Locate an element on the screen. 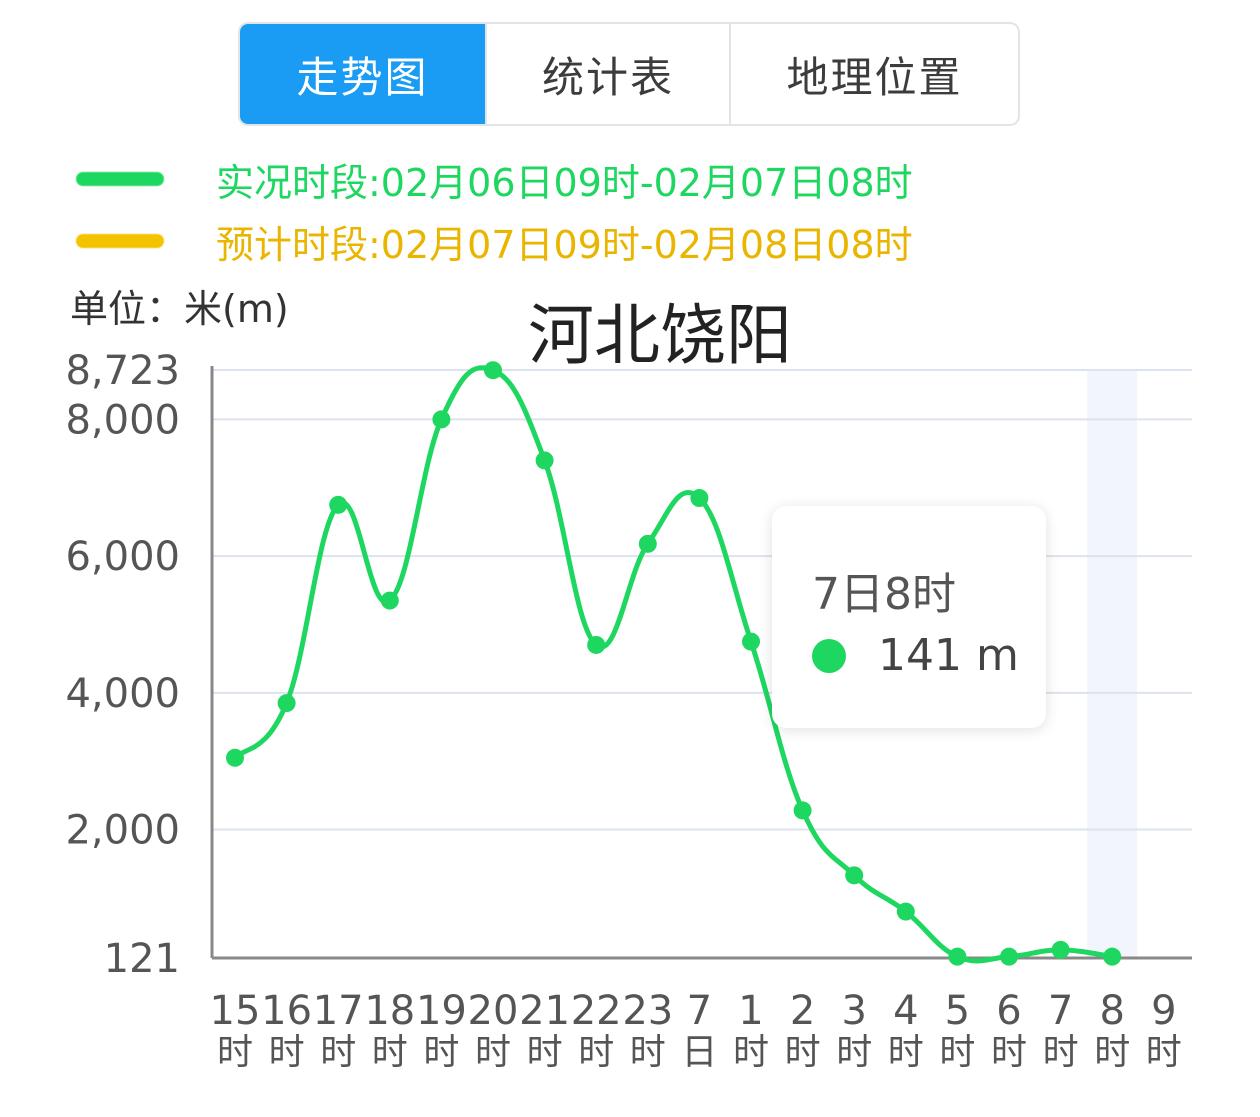 The width and height of the screenshot is (1260, 1117). x-tick-label: 16 is located at coordinates (286, 1011).